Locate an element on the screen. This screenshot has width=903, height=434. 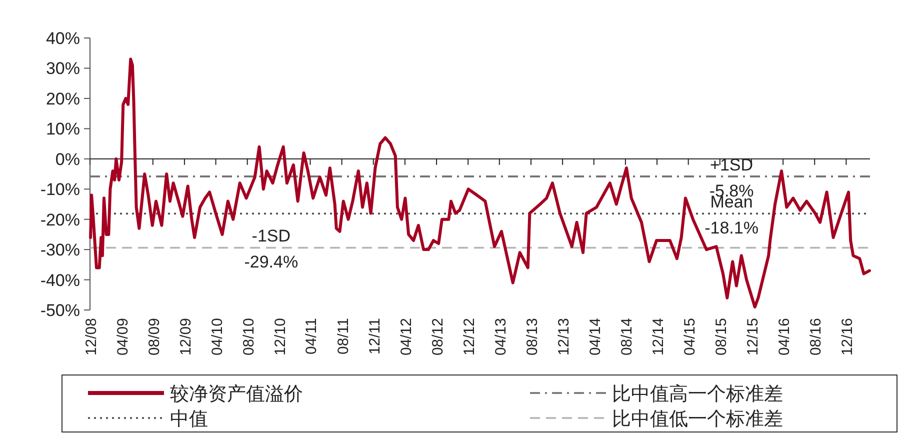
y-tick-label: -30% is located at coordinates (60, 250).